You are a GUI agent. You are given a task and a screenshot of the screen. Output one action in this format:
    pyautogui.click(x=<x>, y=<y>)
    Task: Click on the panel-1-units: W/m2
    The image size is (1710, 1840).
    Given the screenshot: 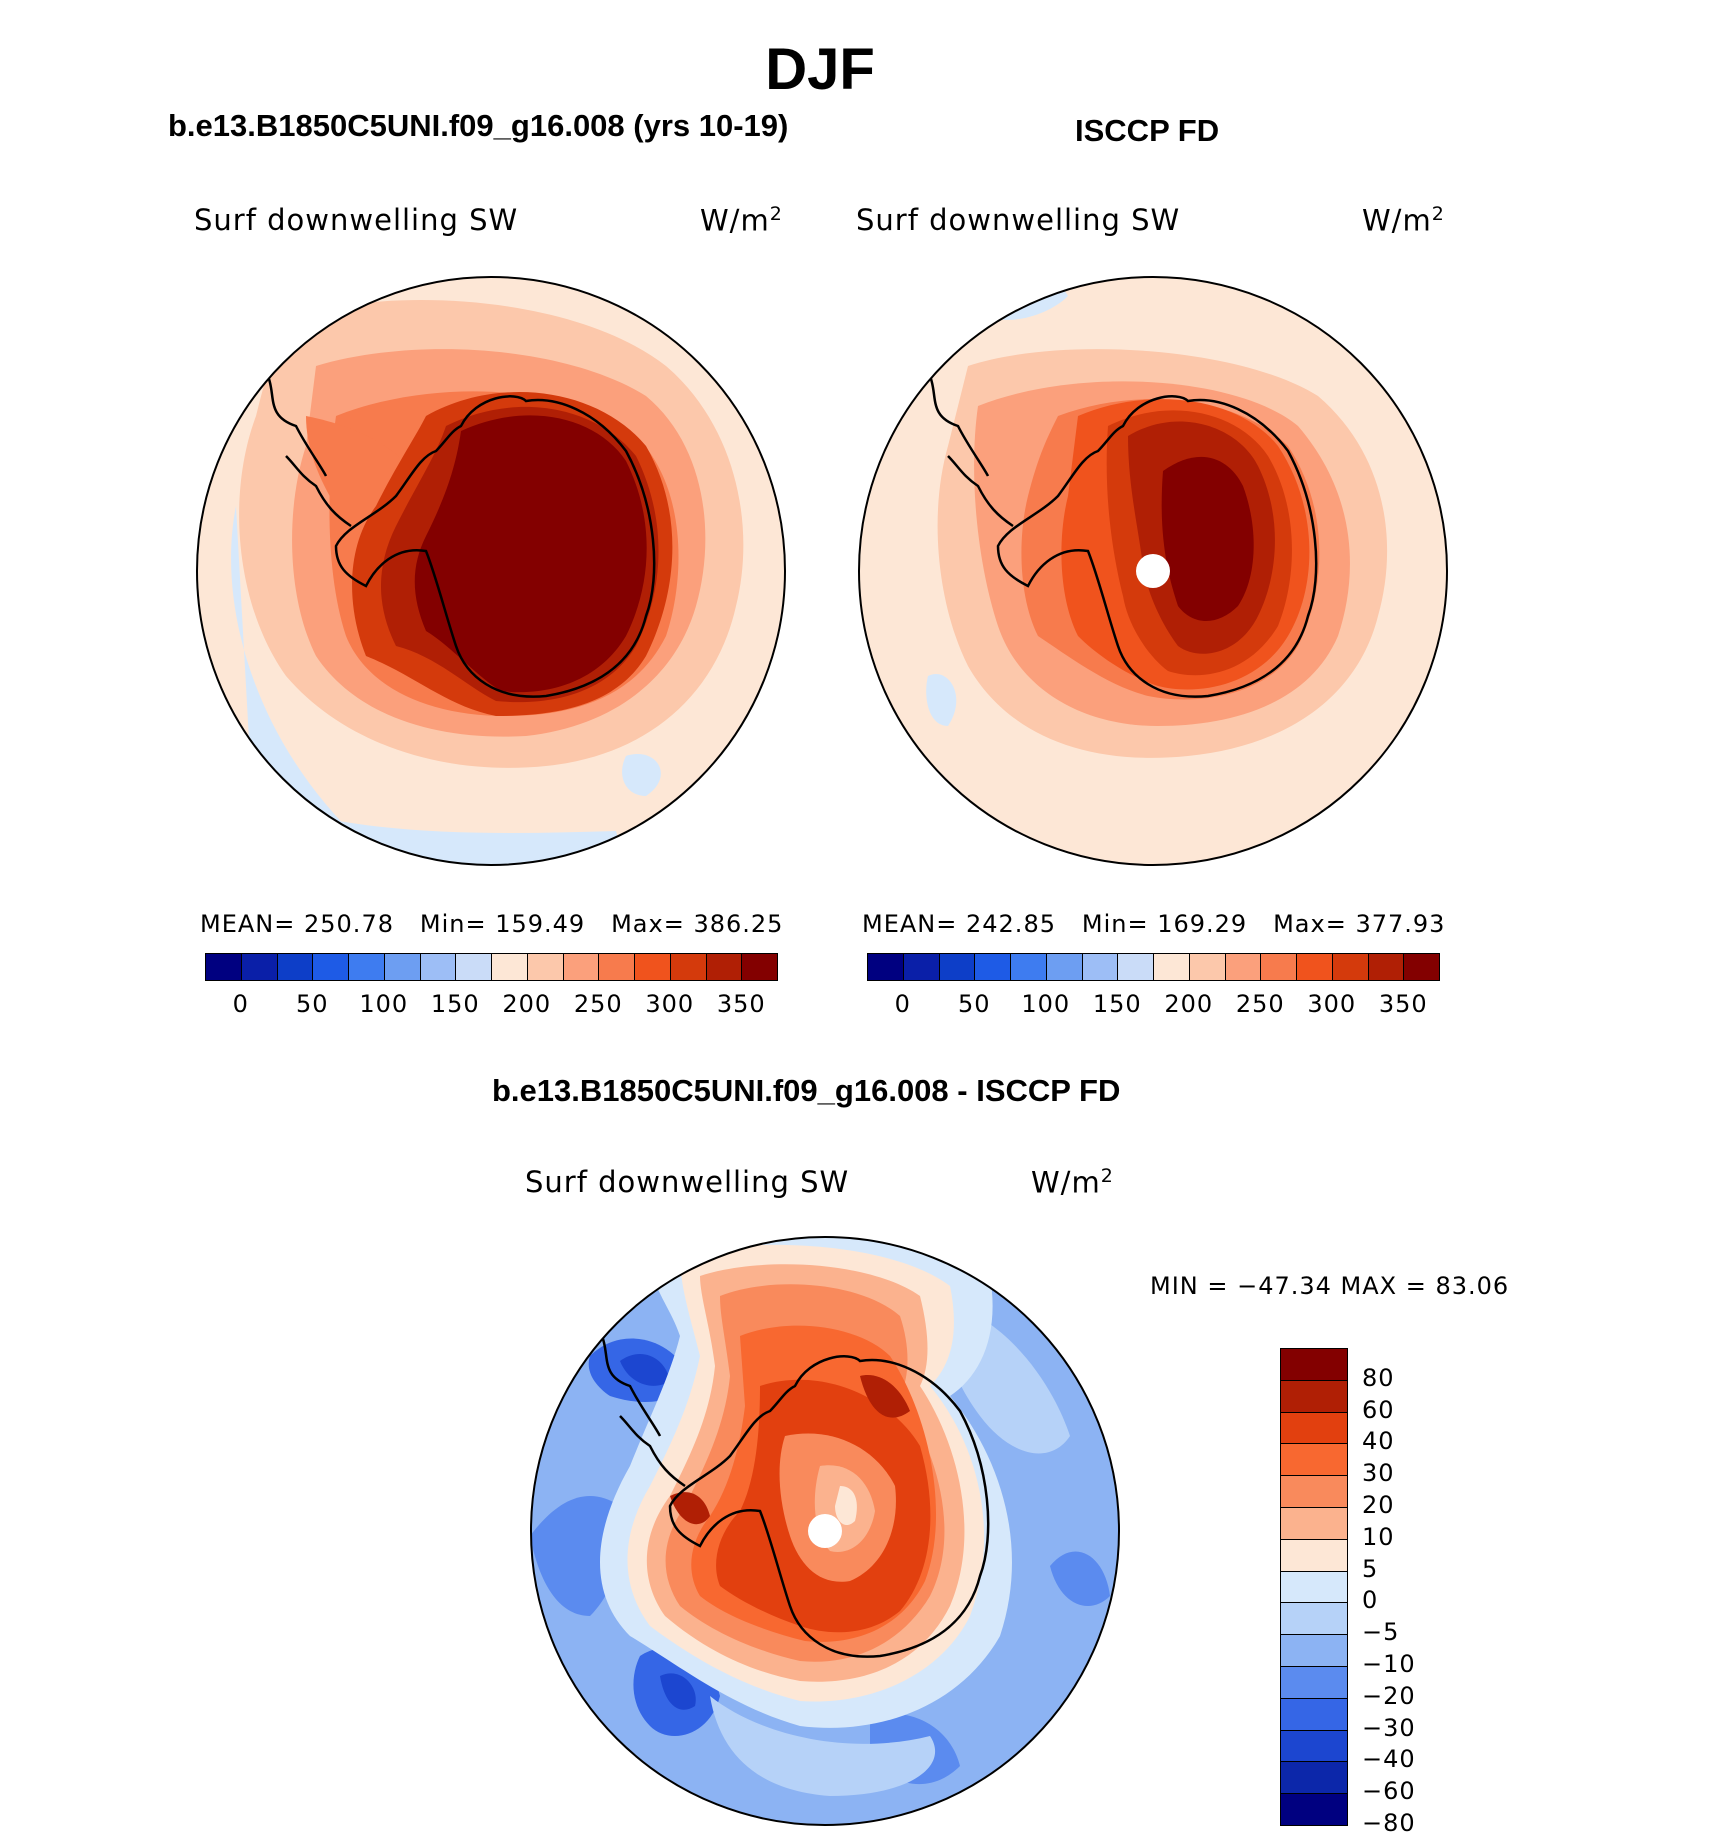 What is the action you would take?
    pyautogui.click(x=741, y=220)
    